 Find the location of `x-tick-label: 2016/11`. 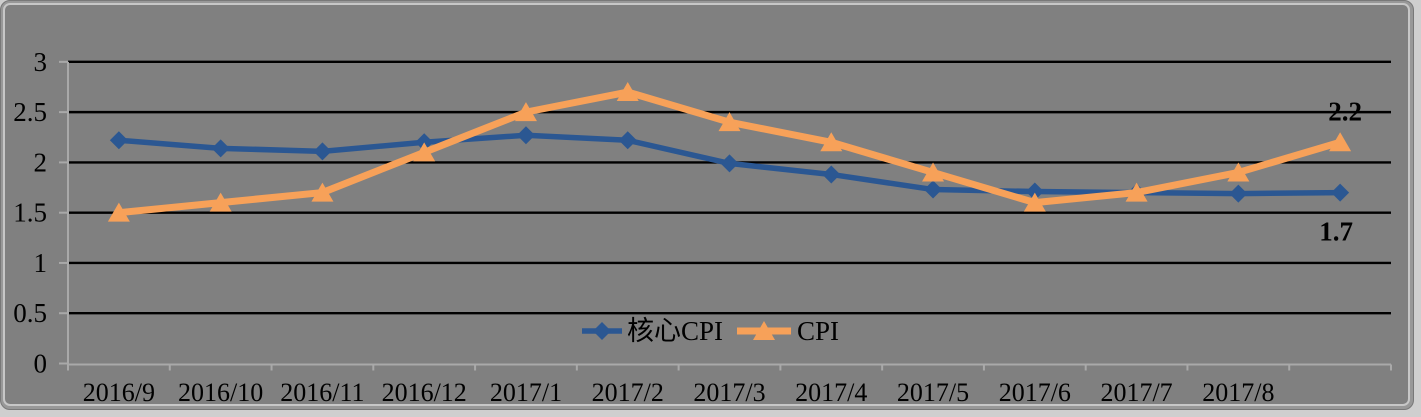

x-tick-label: 2016/11 is located at coordinates (322, 392).